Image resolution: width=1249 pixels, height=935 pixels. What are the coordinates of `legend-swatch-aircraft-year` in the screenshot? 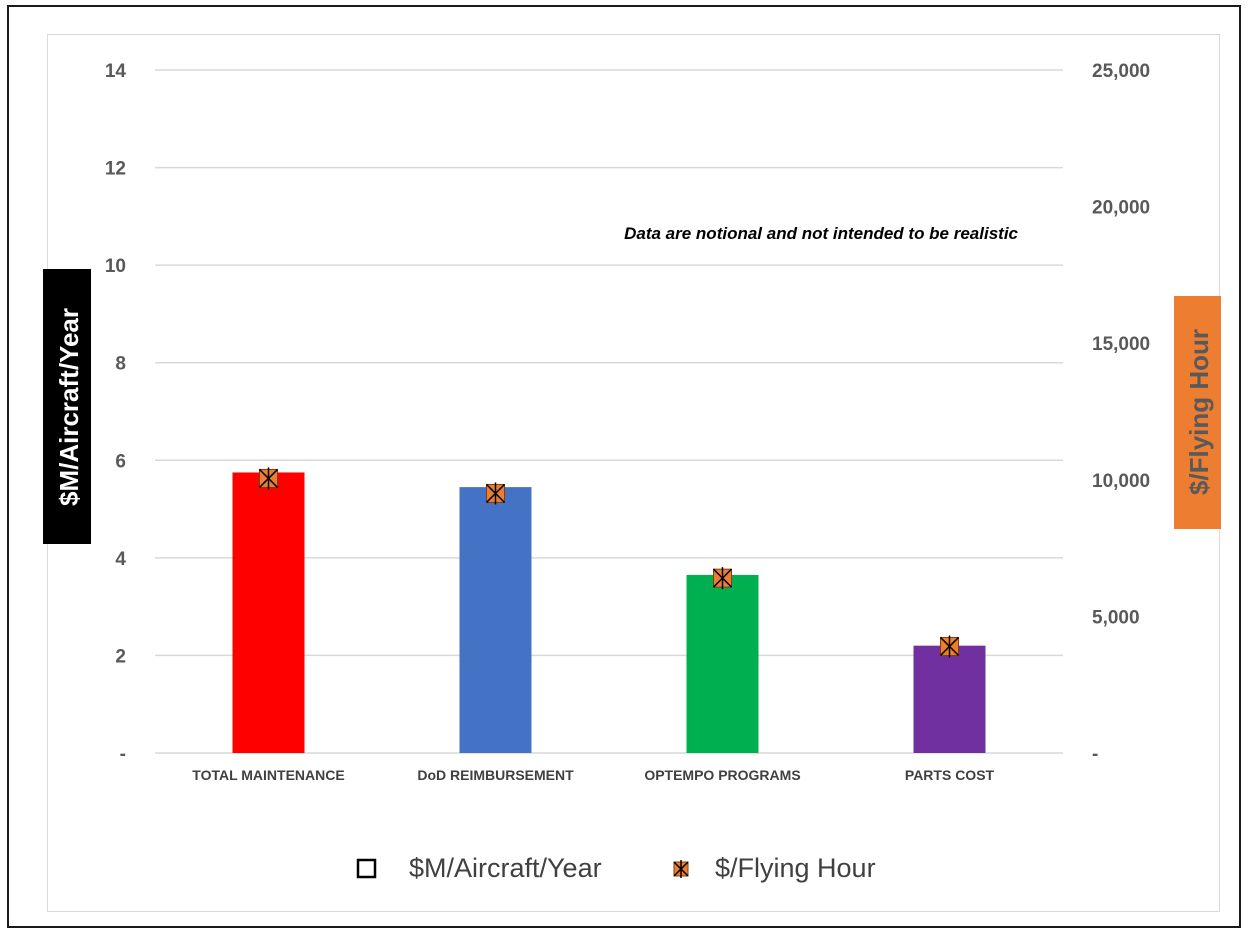 It's located at (366, 868).